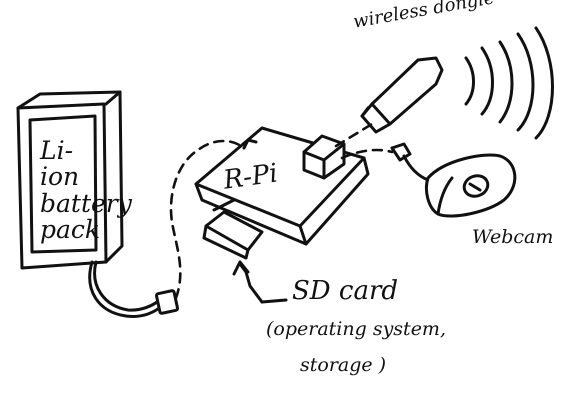 The height and width of the screenshot is (405, 578). What do you see at coordinates (248, 282) in the screenshot?
I see `sd-arrow` at bounding box center [248, 282].